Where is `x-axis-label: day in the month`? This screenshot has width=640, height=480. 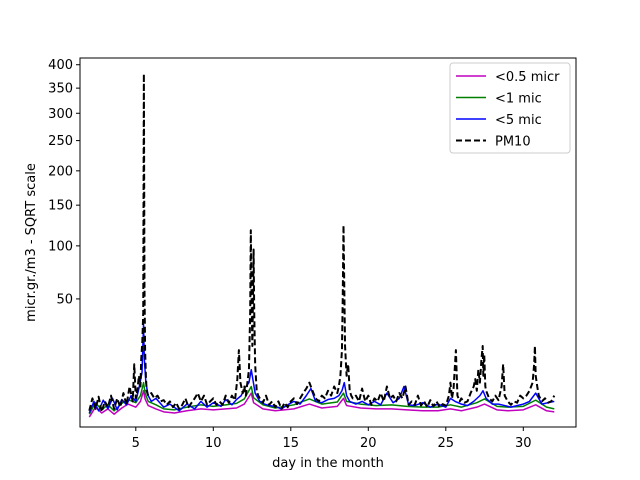
x-axis-label: day in the month is located at coordinates (328, 463).